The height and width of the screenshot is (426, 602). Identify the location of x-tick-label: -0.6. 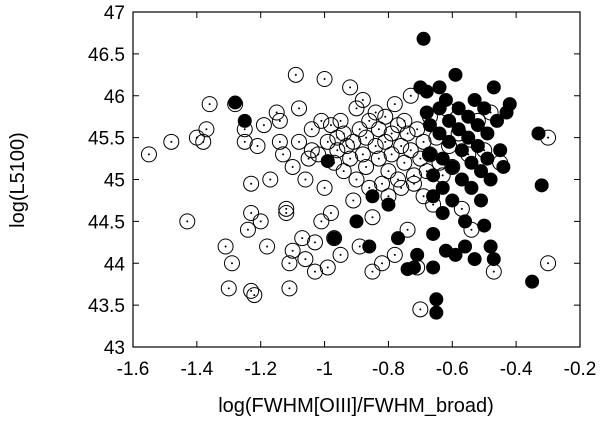
(452, 369).